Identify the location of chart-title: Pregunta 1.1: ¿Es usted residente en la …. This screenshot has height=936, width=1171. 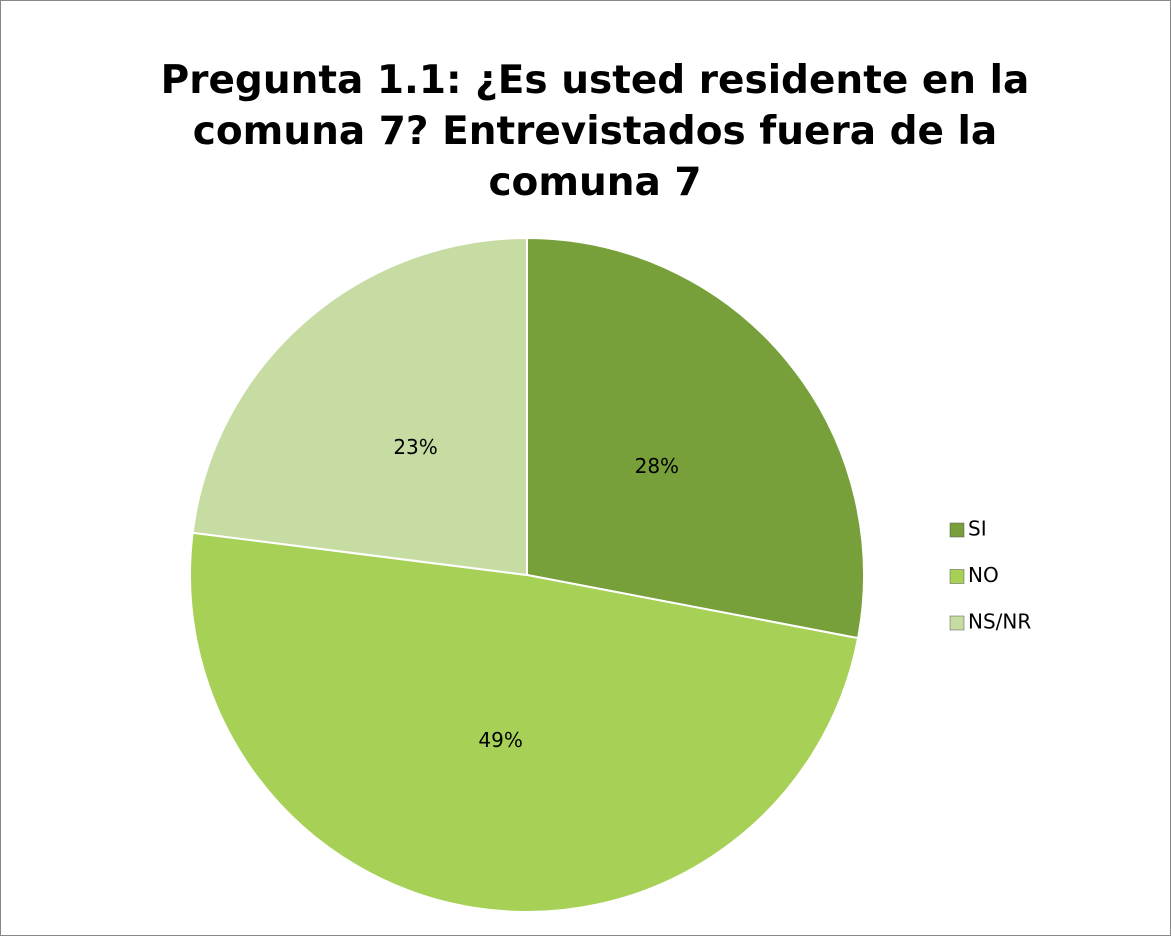
(595, 131).